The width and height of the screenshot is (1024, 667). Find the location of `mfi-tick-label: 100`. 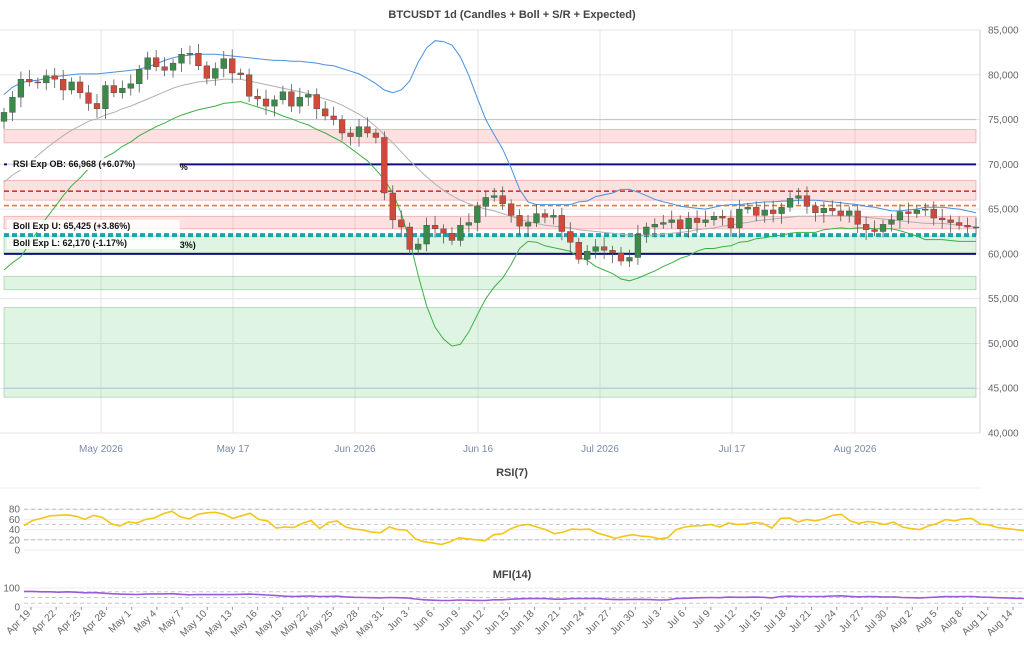

mfi-tick-label: 100 is located at coordinates (11, 589).